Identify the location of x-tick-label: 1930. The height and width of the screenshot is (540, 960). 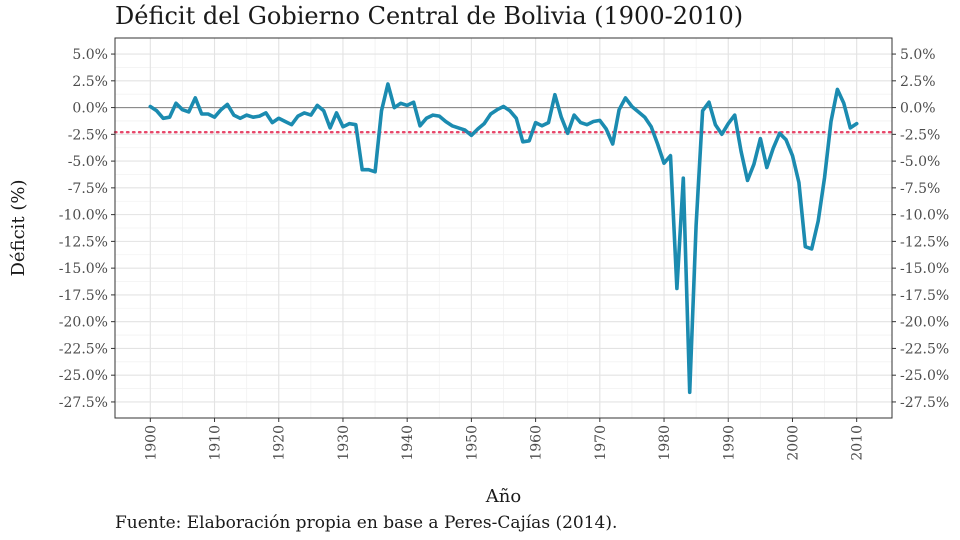
(344, 443).